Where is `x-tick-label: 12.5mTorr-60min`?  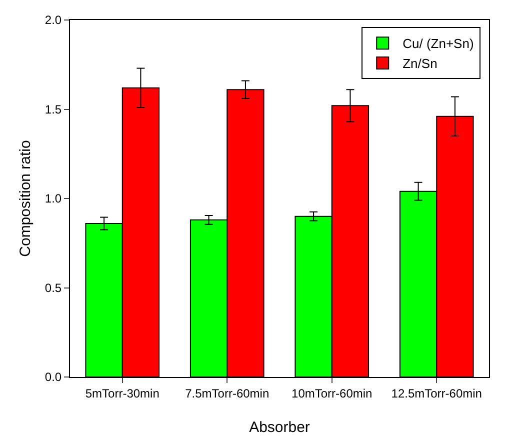 x-tick-label: 12.5mTorr-60min is located at coordinates (436, 393).